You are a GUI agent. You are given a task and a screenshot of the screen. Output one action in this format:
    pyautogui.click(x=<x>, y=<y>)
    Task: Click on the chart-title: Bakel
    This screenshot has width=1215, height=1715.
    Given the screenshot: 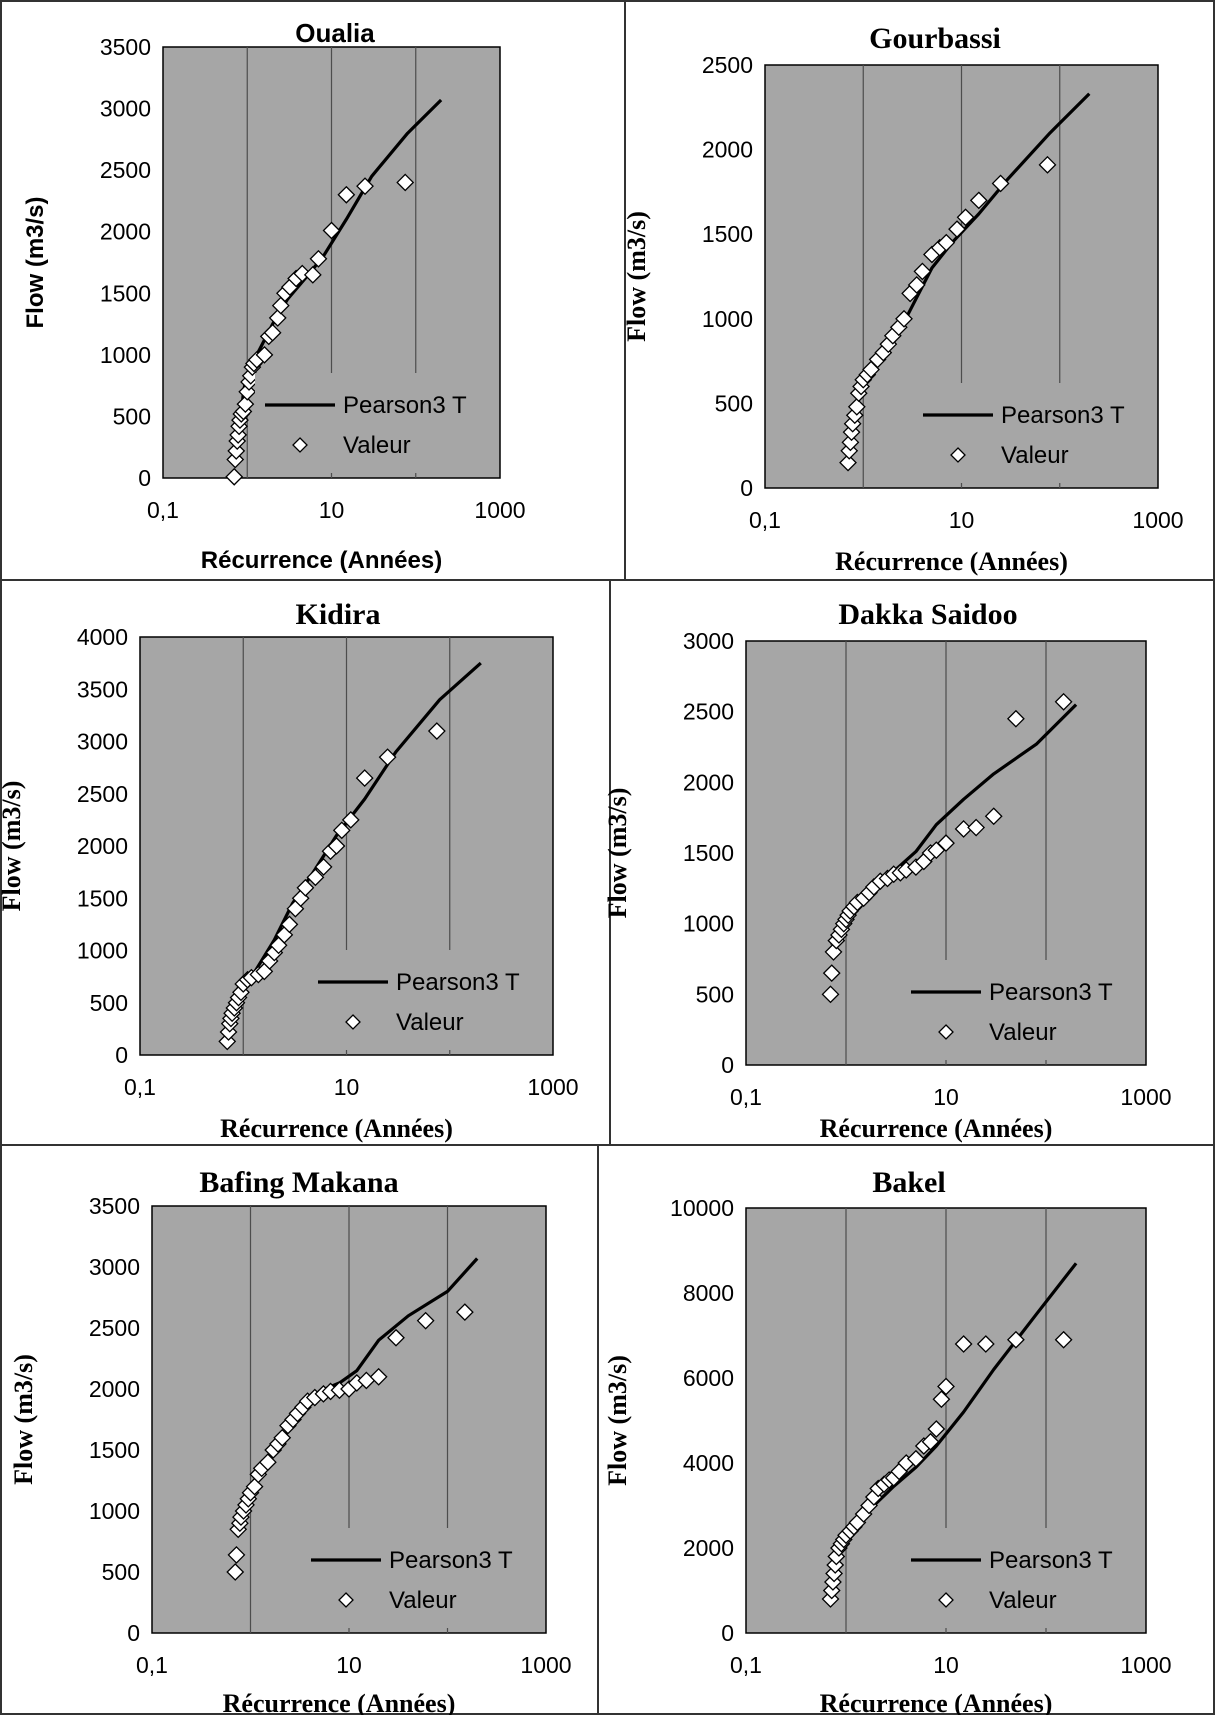 What is the action you would take?
    pyautogui.click(x=908, y=1182)
    